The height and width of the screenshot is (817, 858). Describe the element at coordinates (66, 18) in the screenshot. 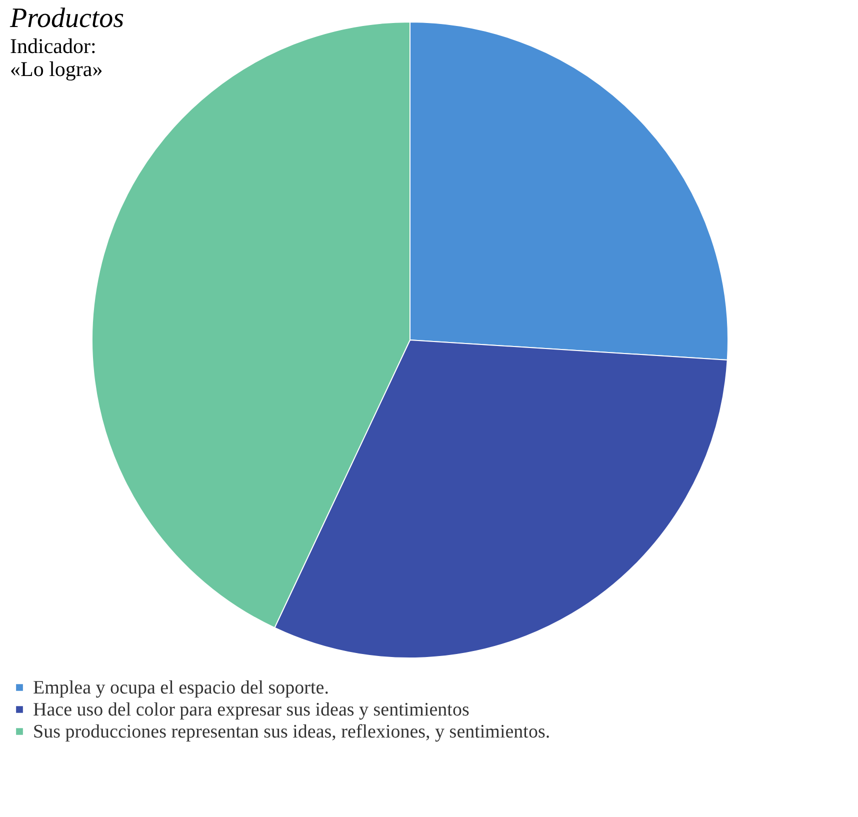

I see `chart-title: Productos` at that location.